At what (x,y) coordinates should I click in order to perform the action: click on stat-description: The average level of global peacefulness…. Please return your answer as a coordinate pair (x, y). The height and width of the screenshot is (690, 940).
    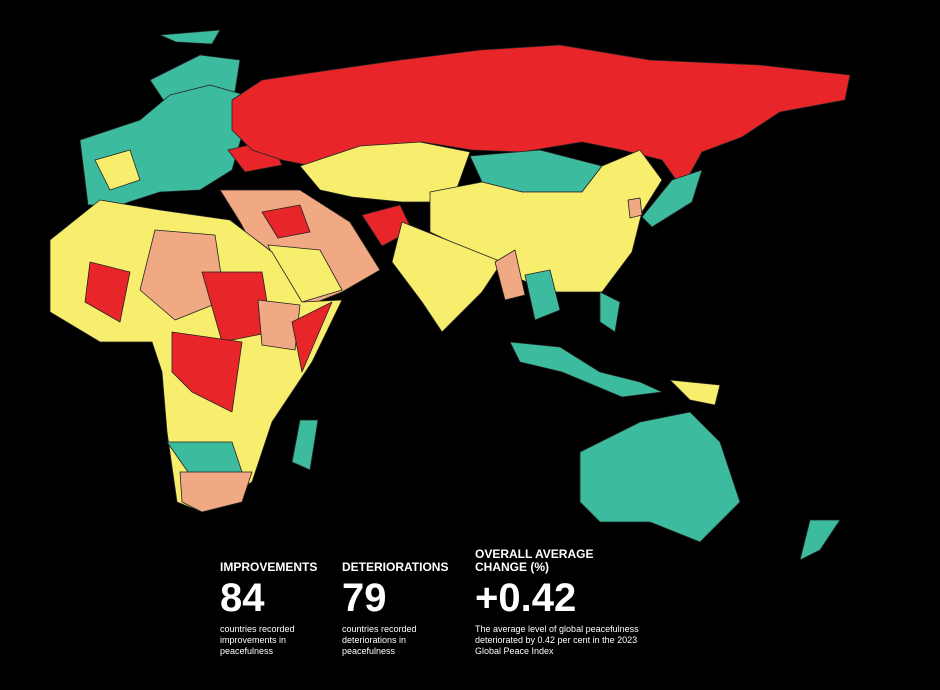
    Looking at the image, I should click on (557, 640).